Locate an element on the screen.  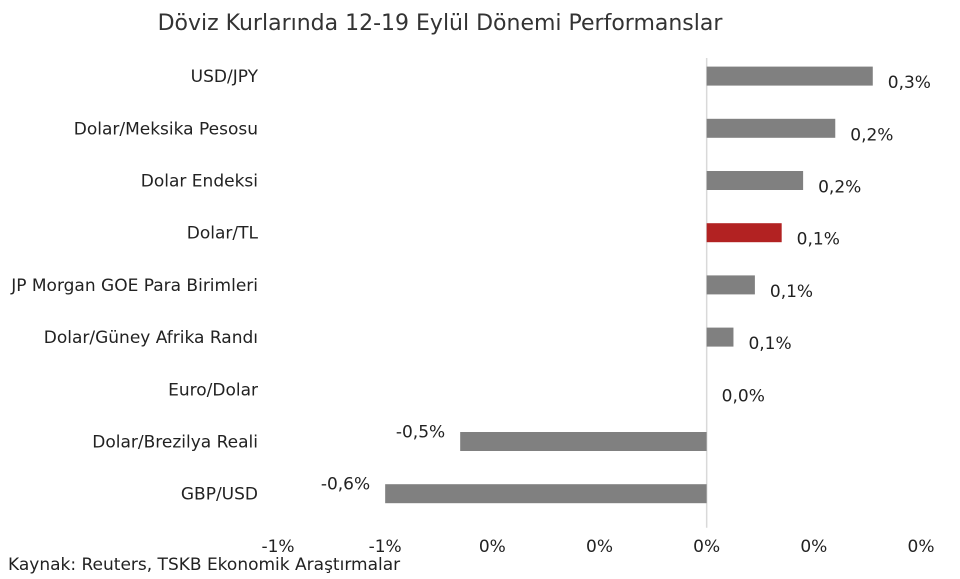
category-label: Euro/Dolar is located at coordinates (213, 390).